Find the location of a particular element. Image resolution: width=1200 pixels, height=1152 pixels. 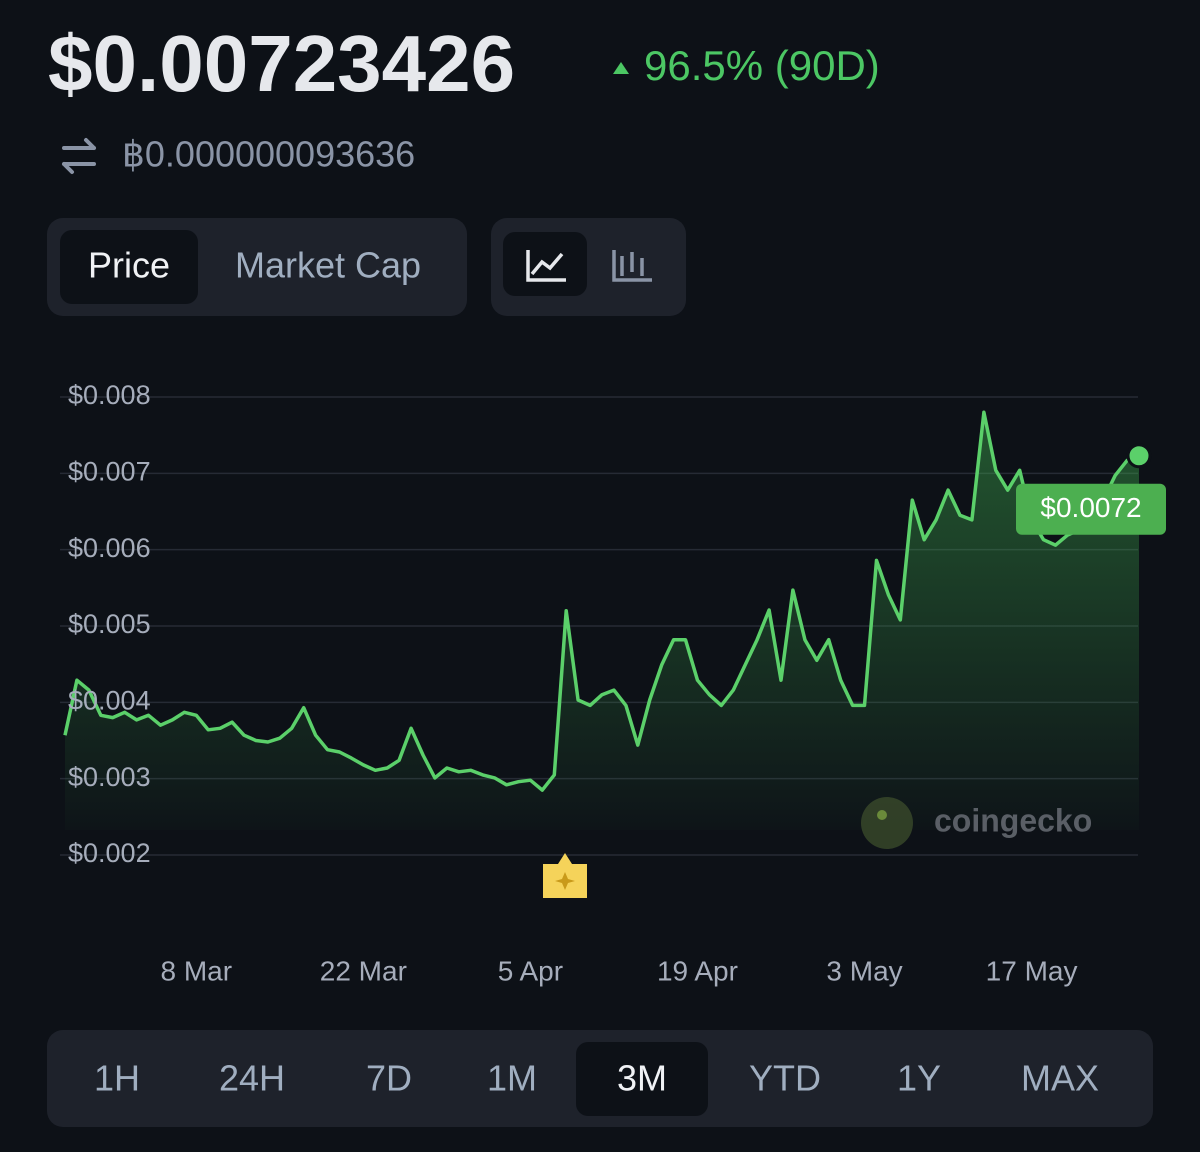

price: $0.00723426 is located at coordinates (281, 63).